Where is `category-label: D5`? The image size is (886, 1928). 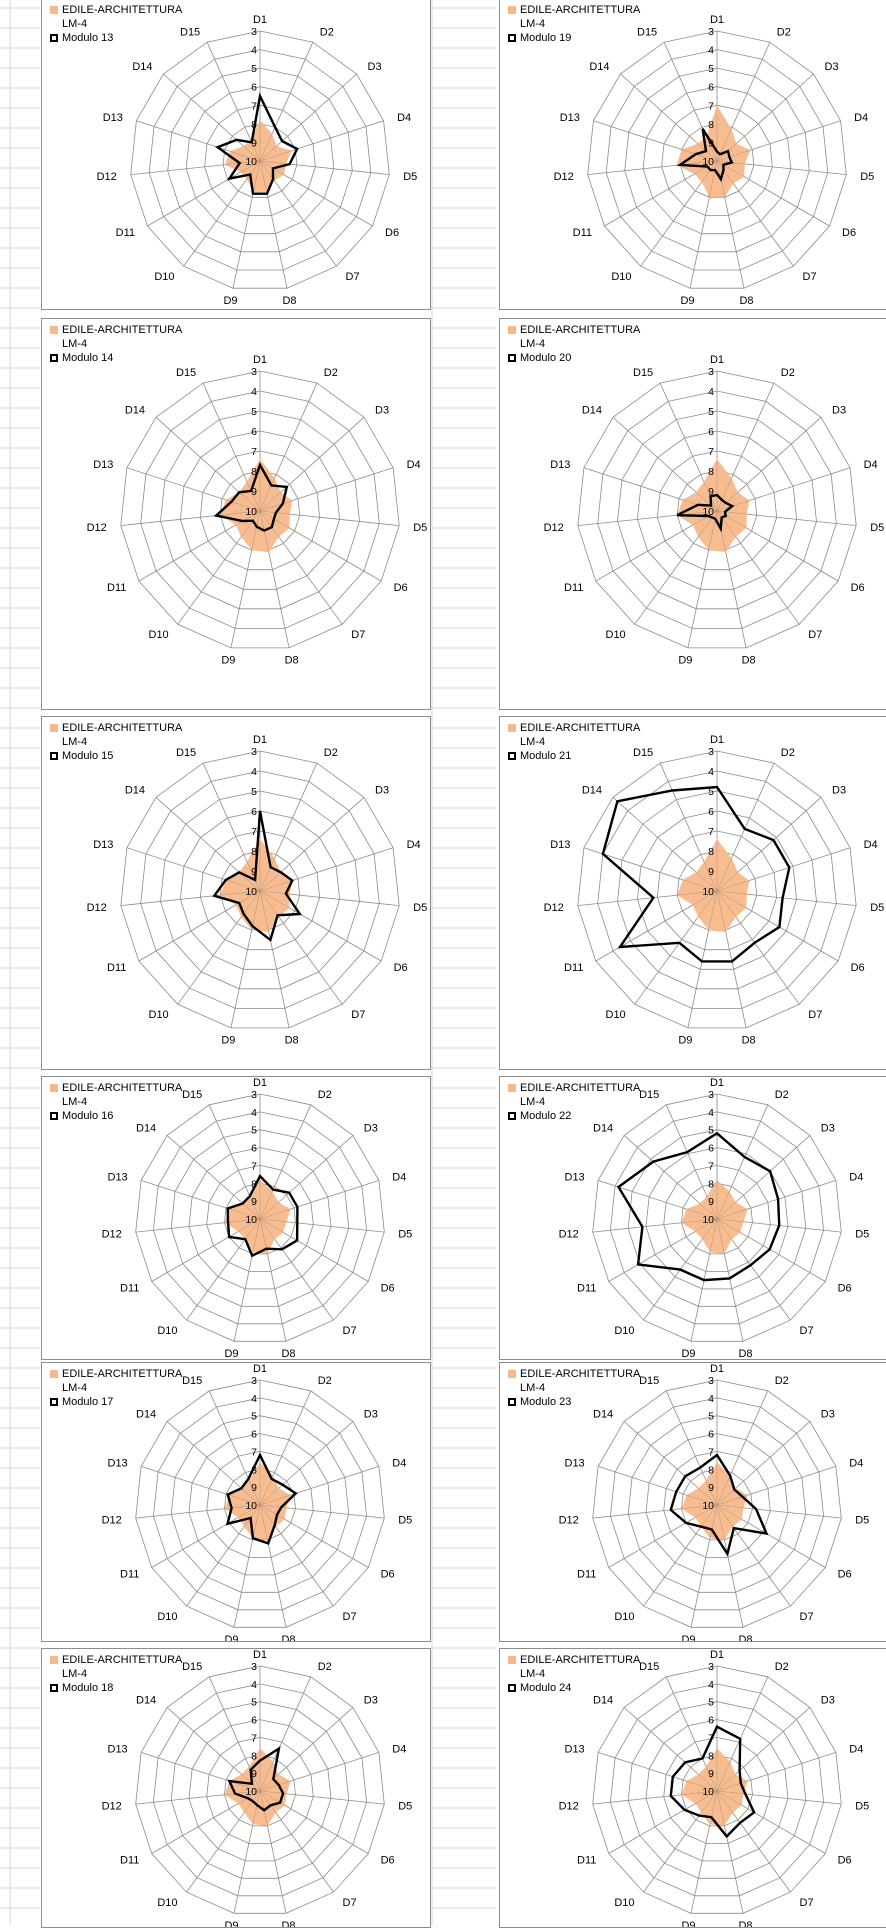 category-label: D5 is located at coordinates (405, 1234).